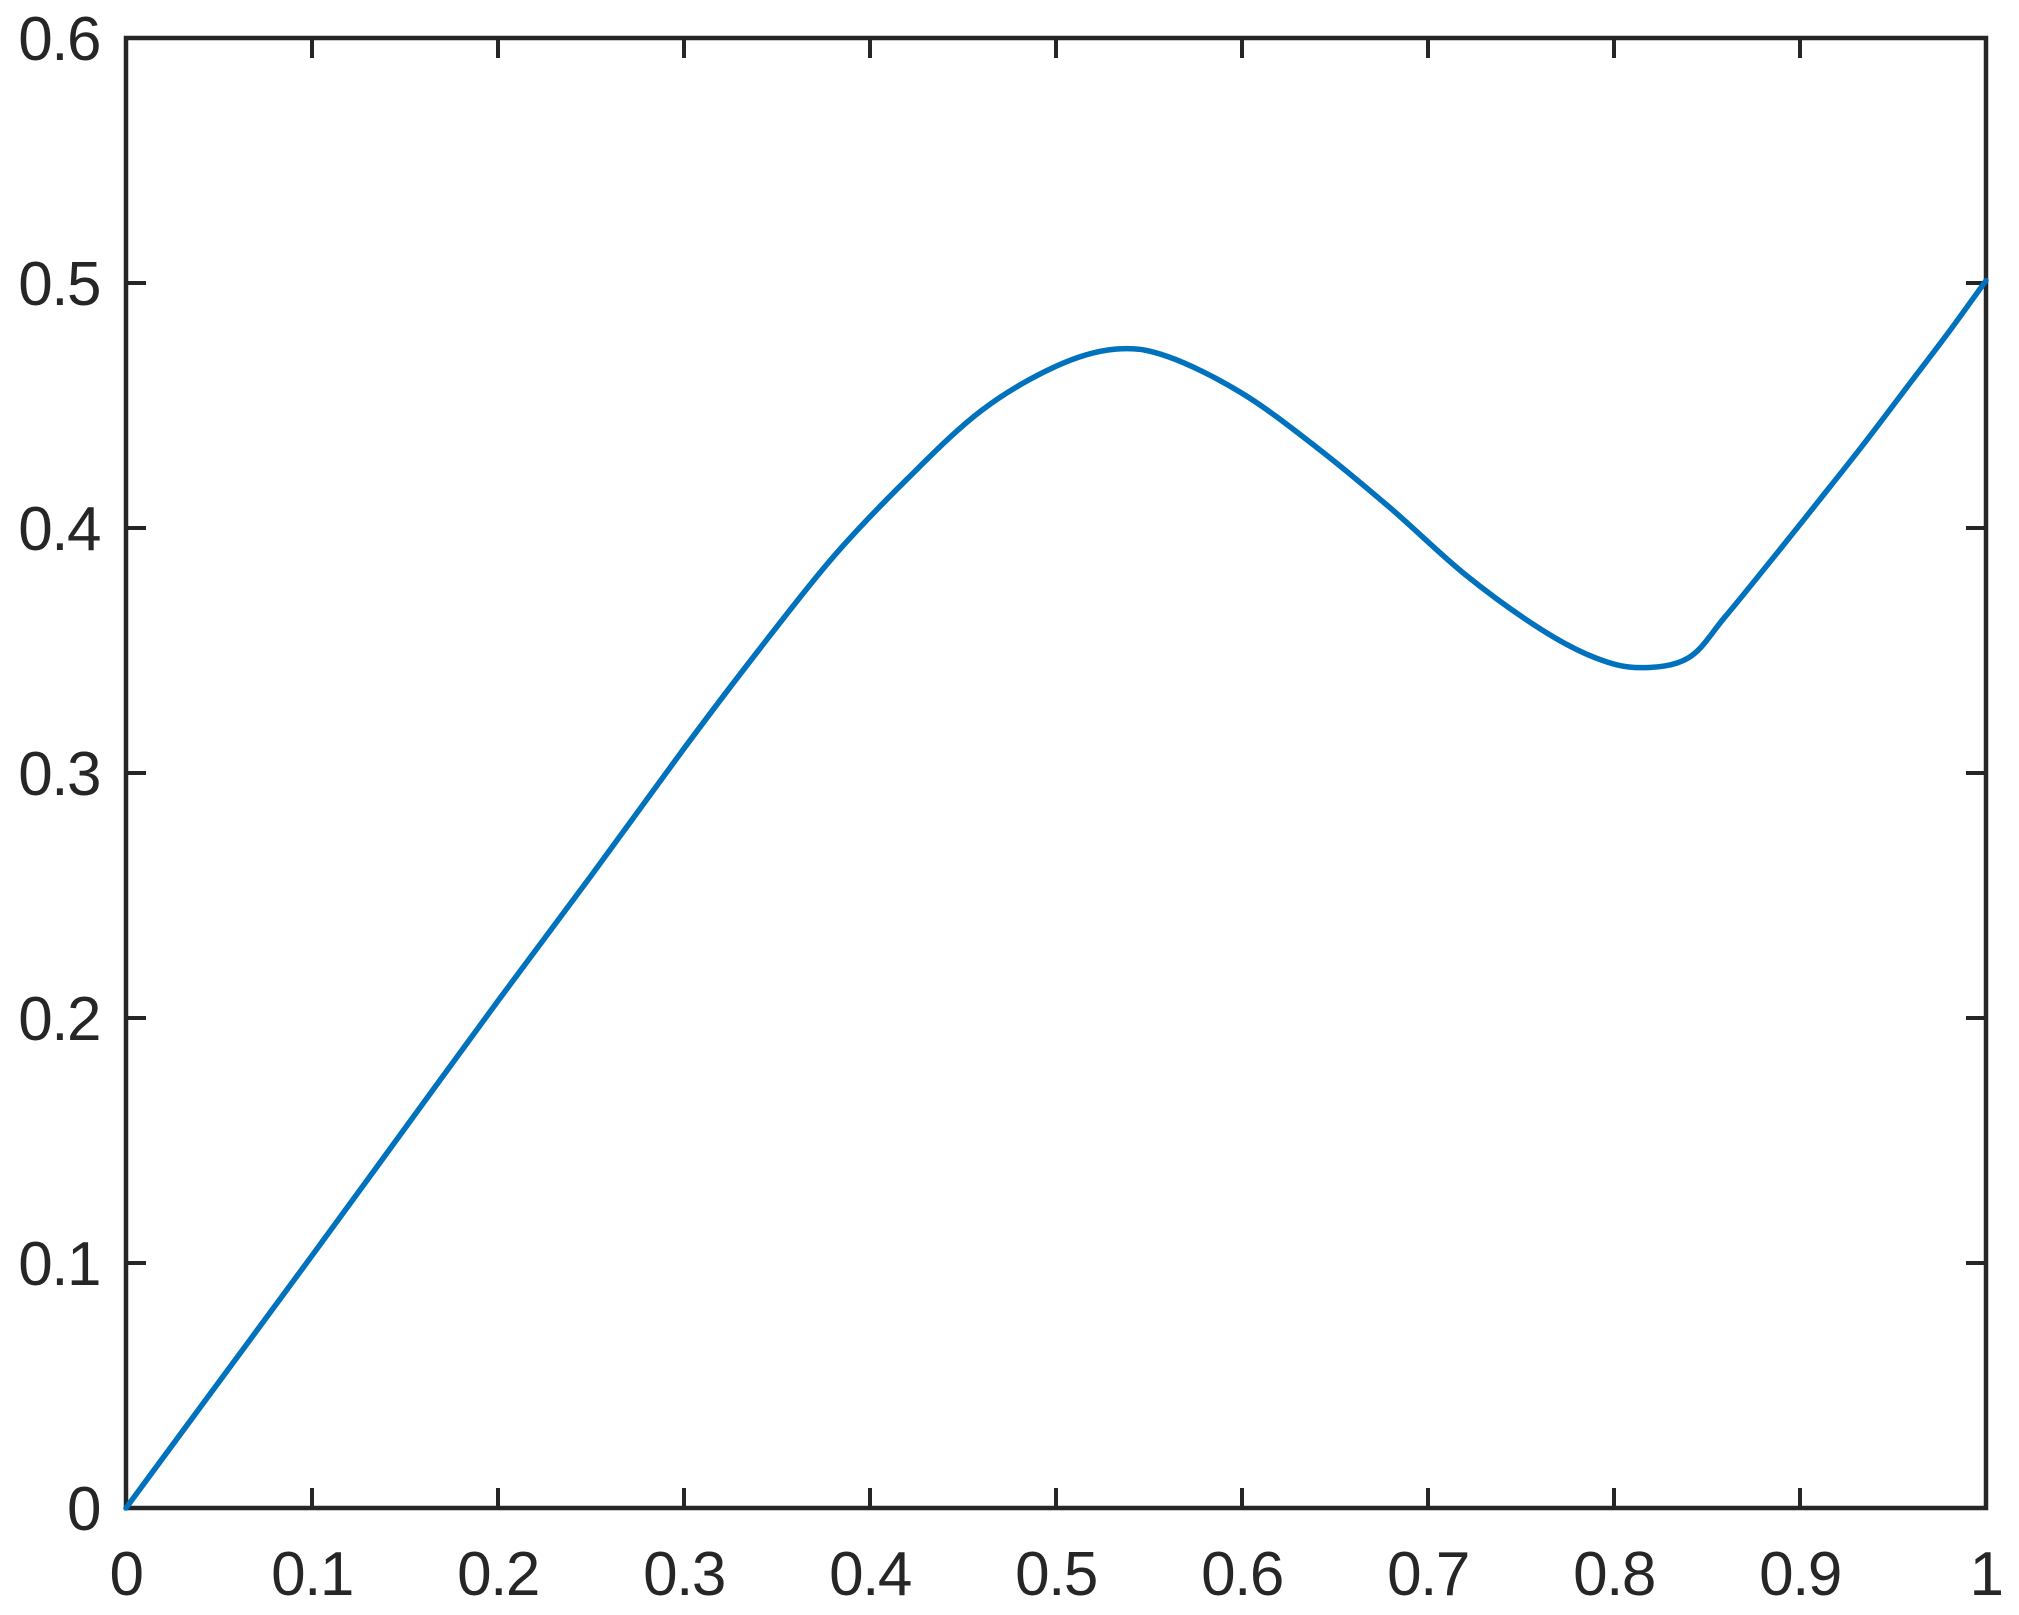 This screenshot has height=1615, width=2019. What do you see at coordinates (59, 529) in the screenshot?
I see `y-tick-label: 0.4` at bounding box center [59, 529].